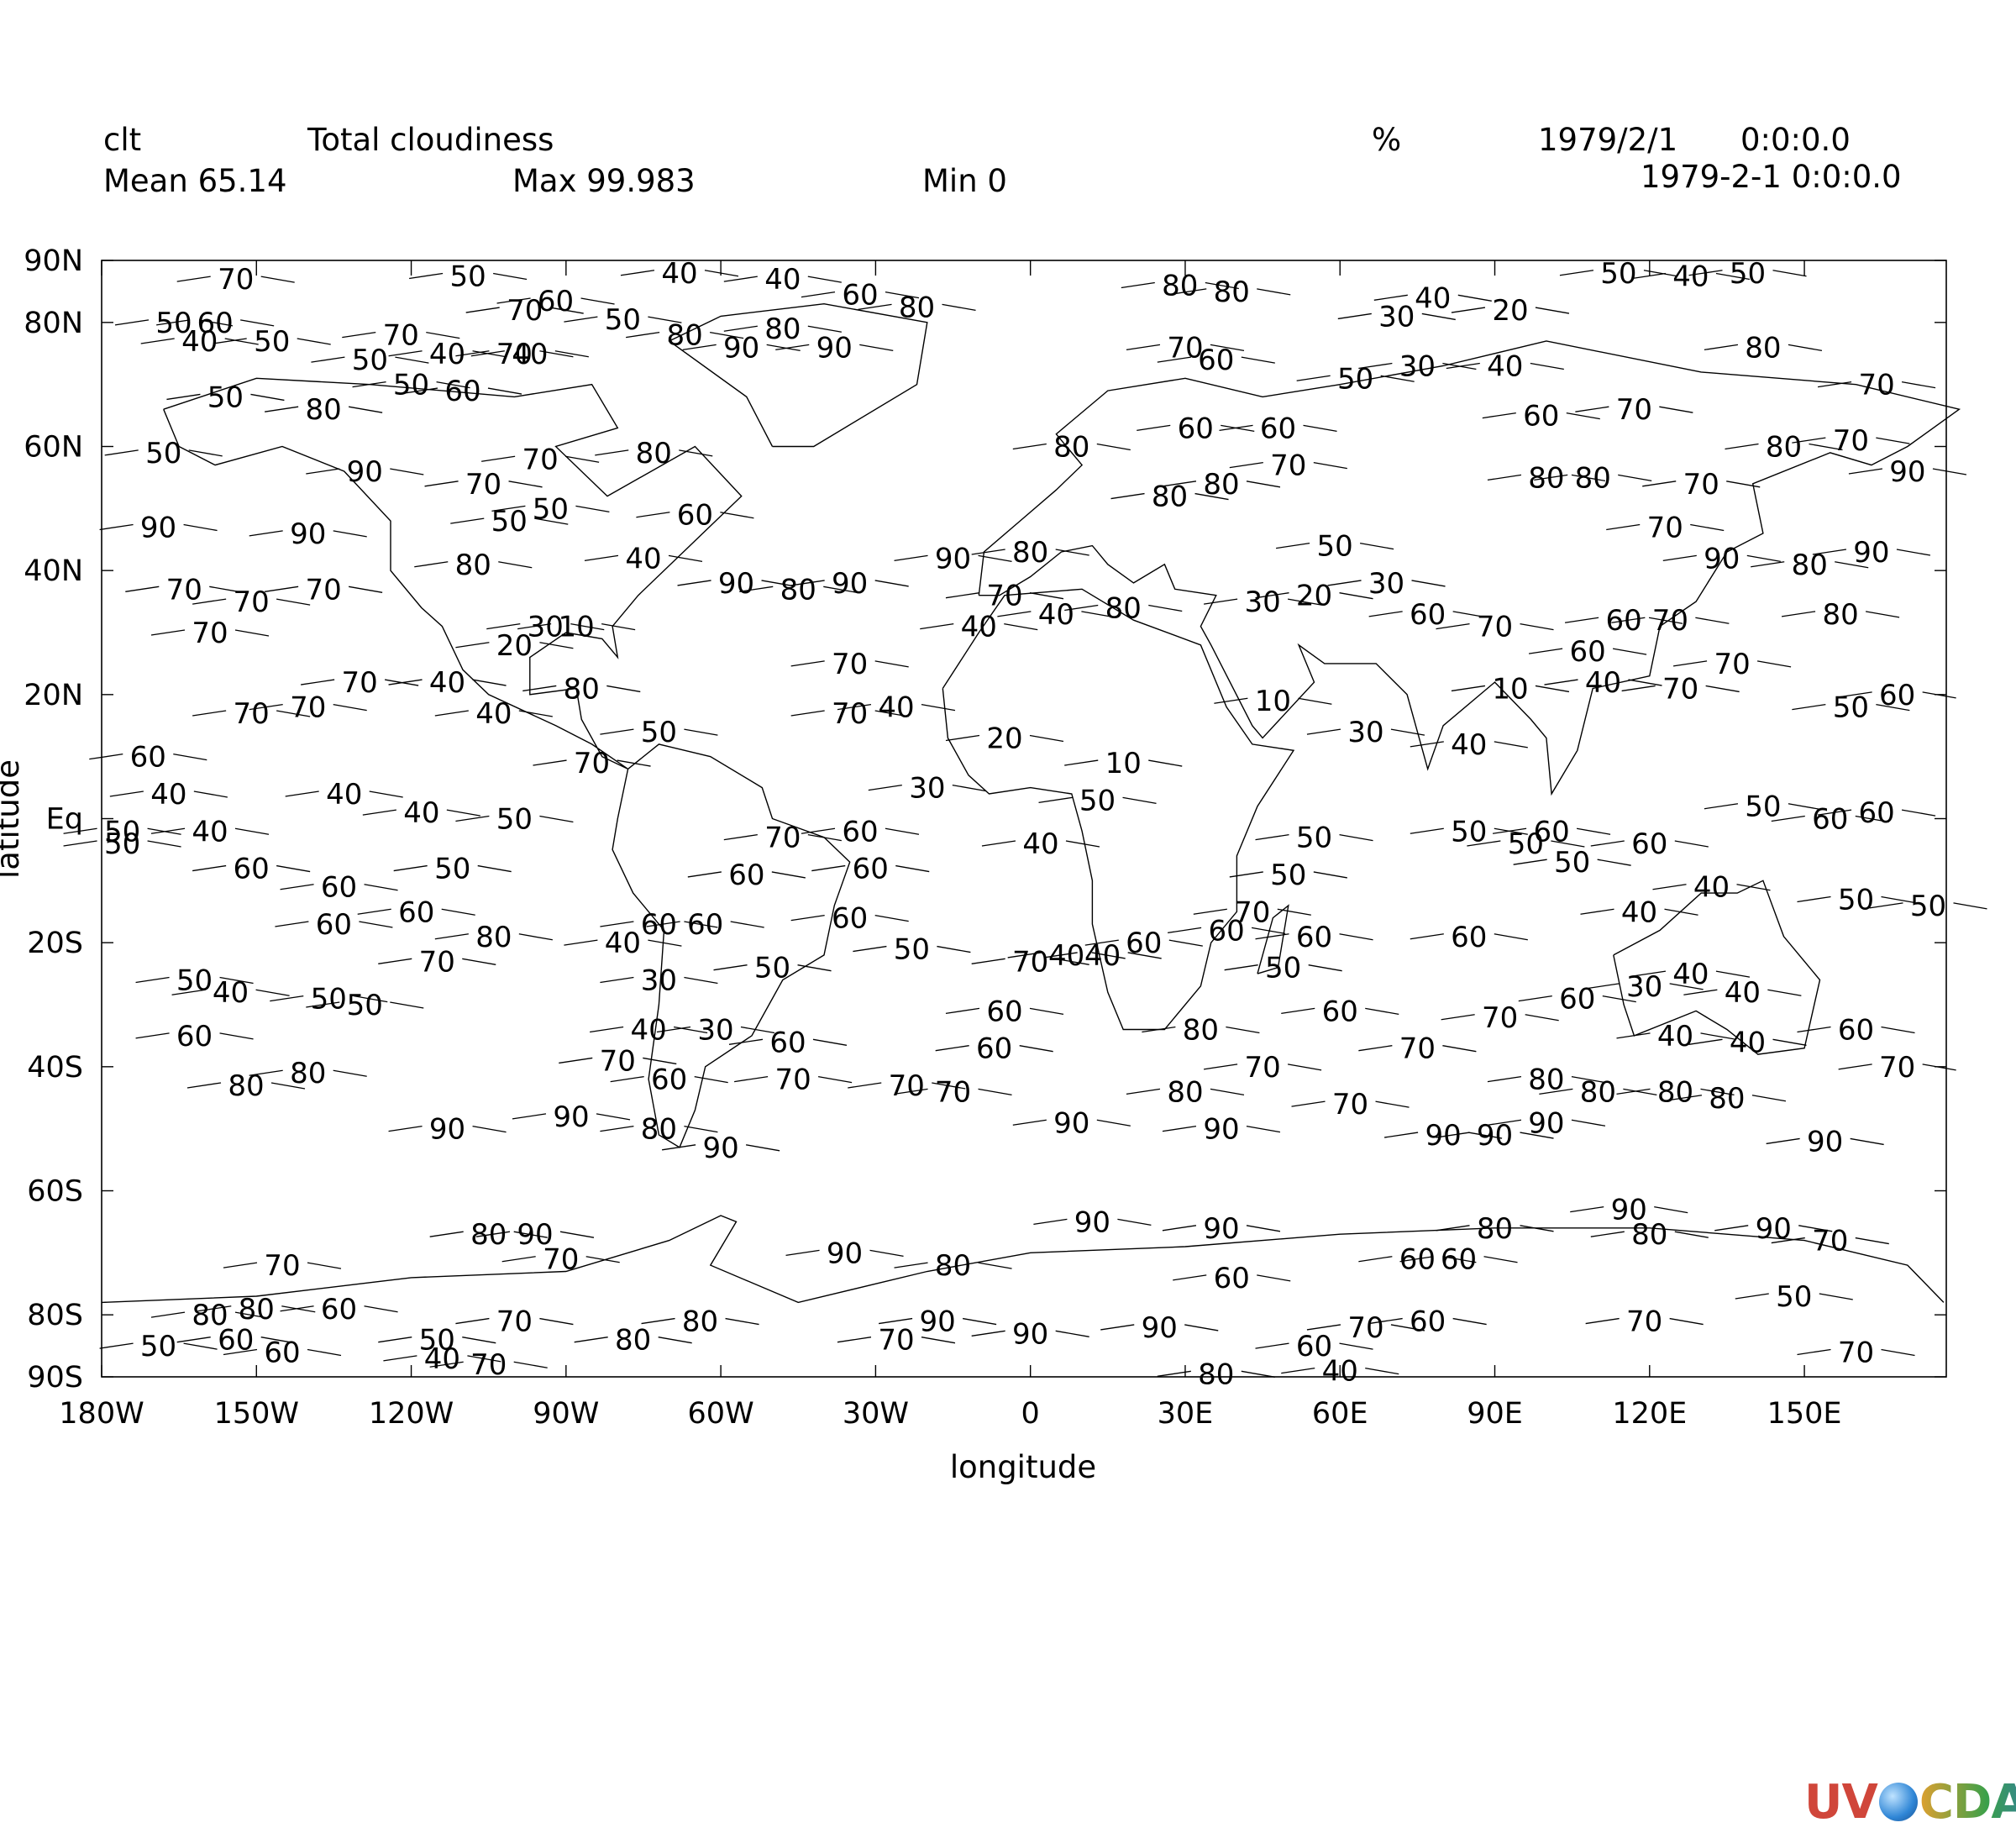 The height and width of the screenshot is (1833, 2016). What do you see at coordinates (514, 646) in the screenshot?
I see `contour-label: 20` at bounding box center [514, 646].